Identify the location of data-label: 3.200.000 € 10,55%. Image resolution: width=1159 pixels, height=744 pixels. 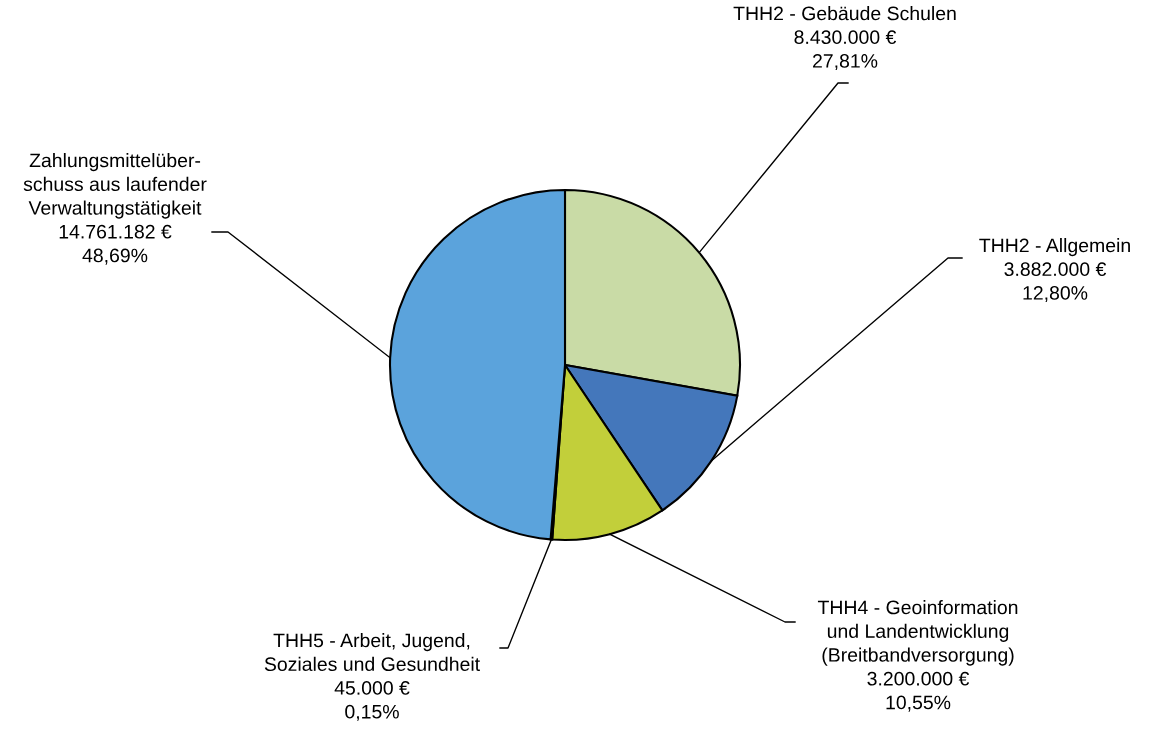
(918, 691).